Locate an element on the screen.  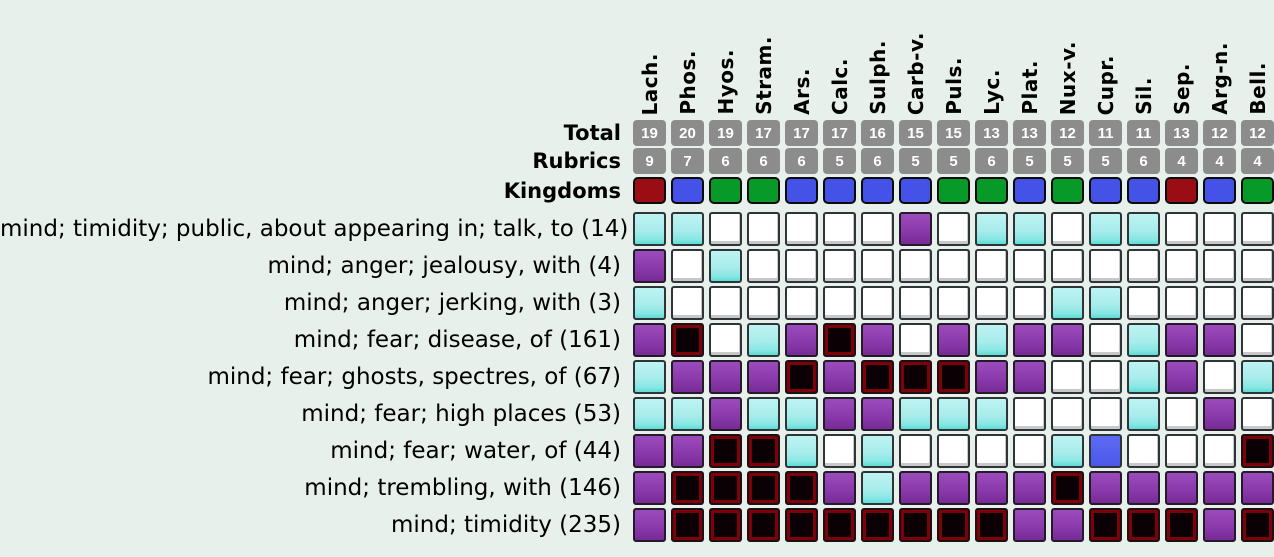
remedy-header-nuxv: Nux-v. is located at coordinates (1067, 79).